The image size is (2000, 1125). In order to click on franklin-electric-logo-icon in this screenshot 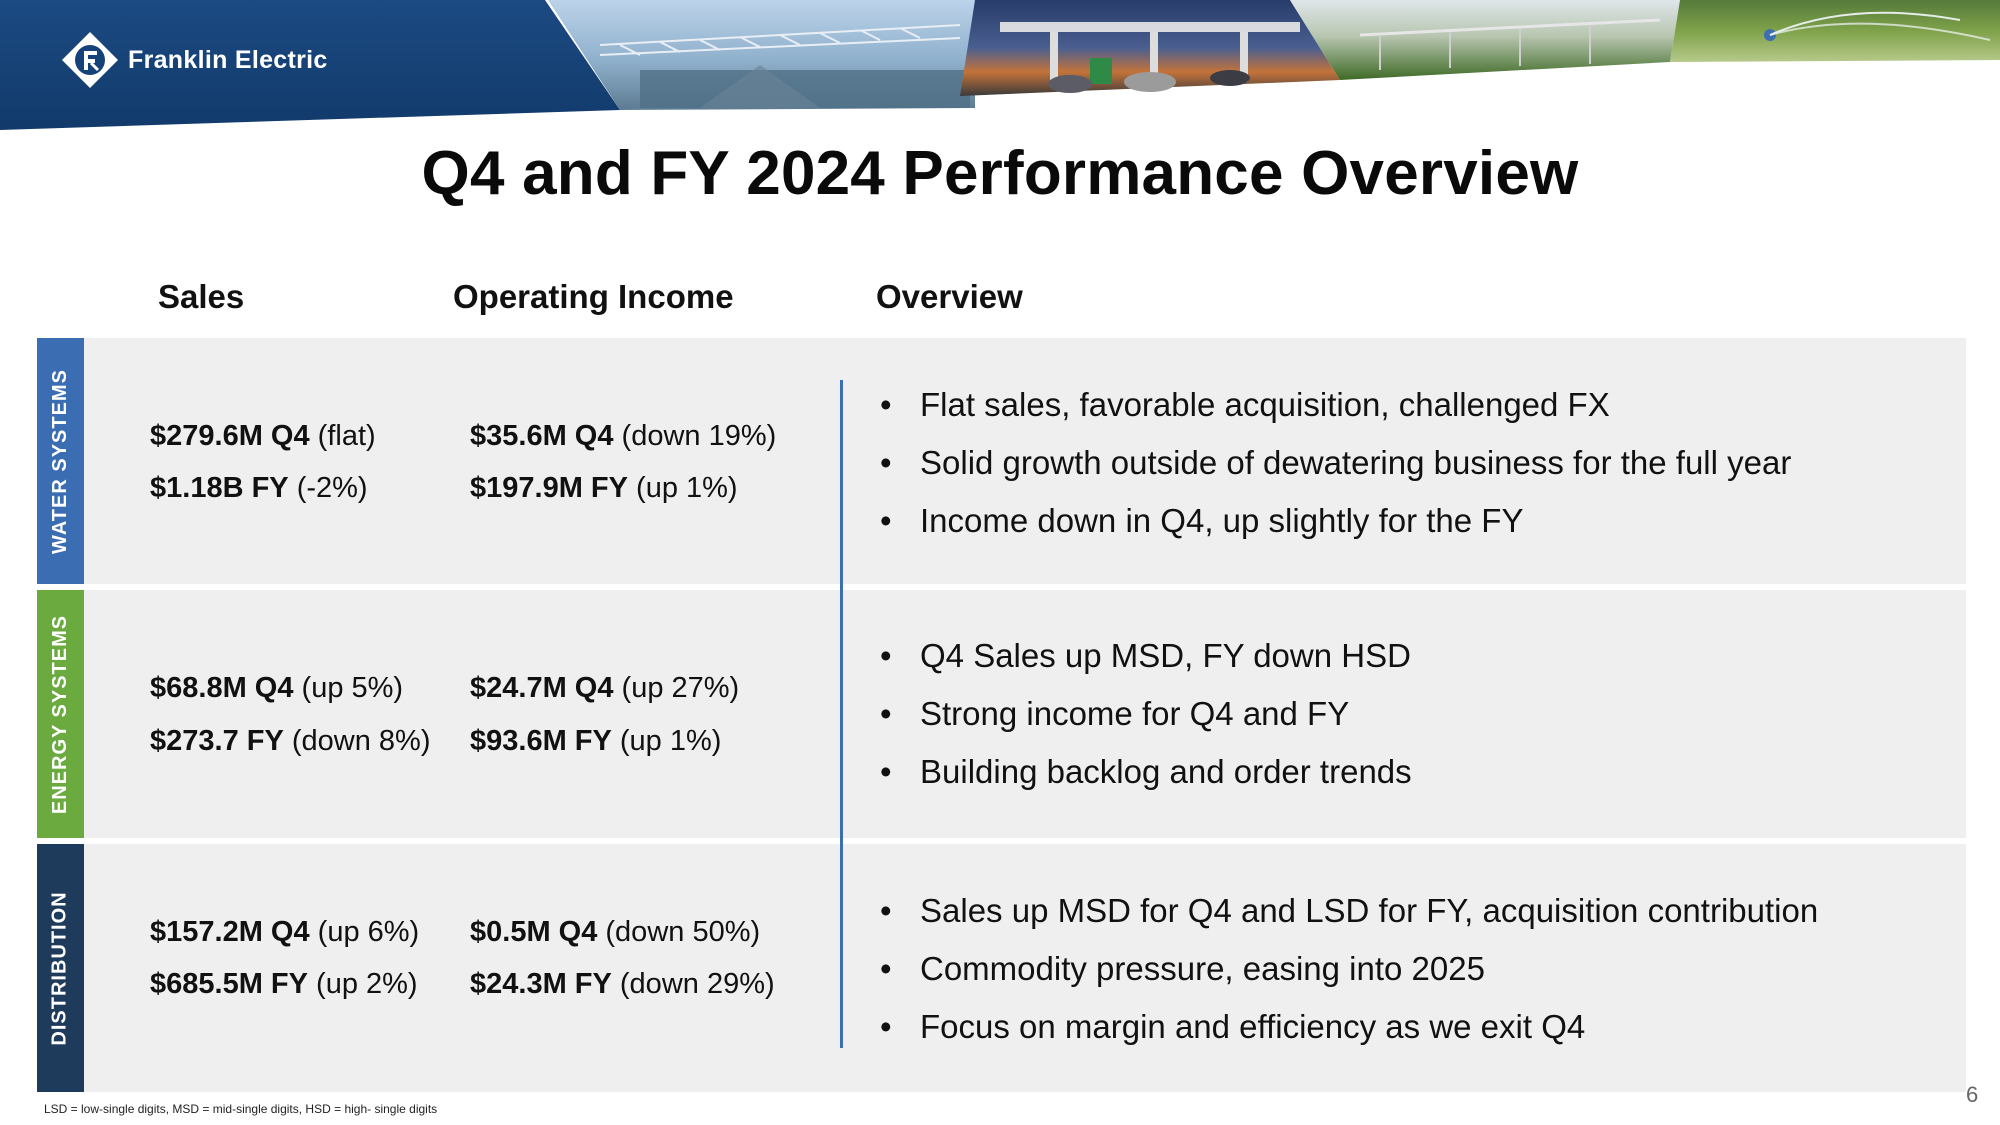, I will do `click(90, 60)`.